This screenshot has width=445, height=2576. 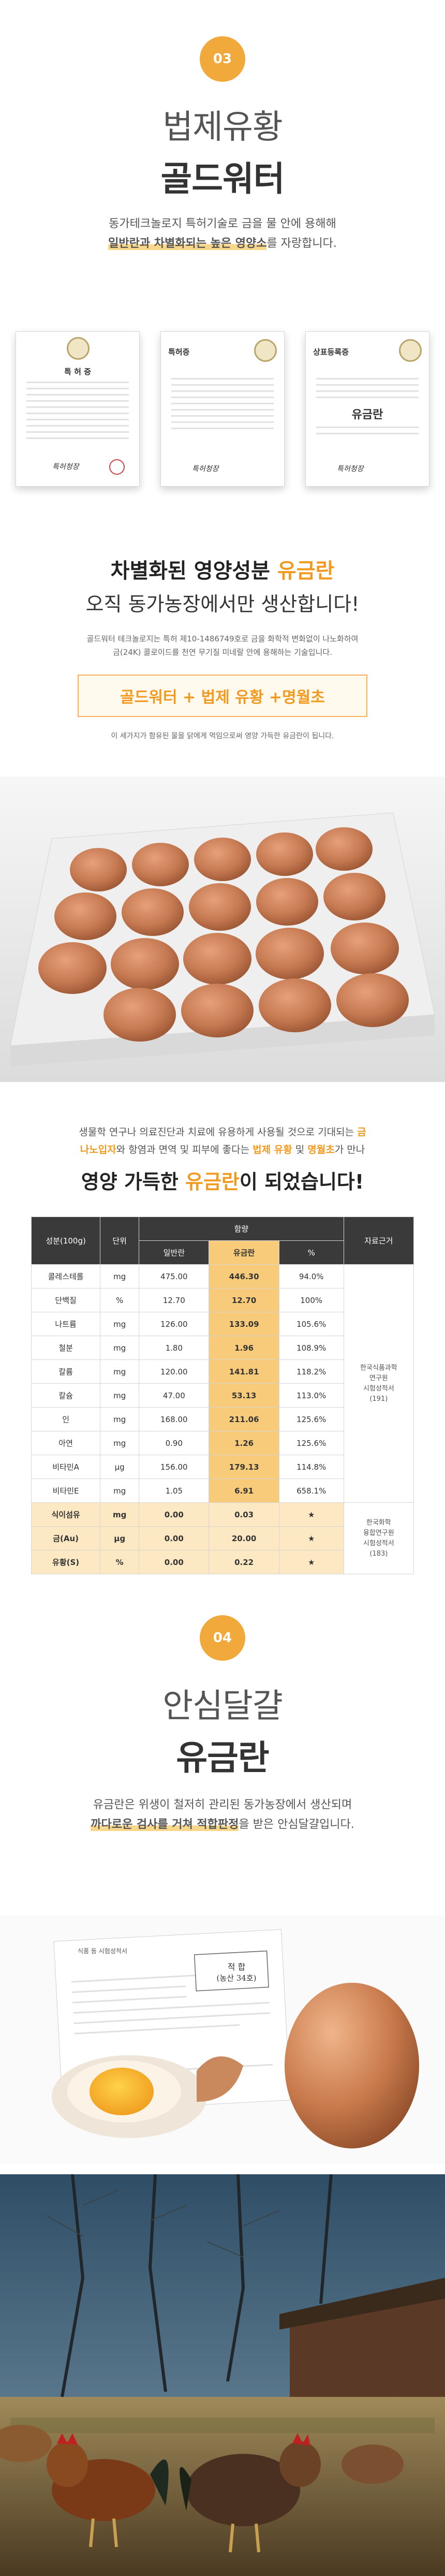 I want to click on table-row-highlight: 금(Au) μg 0.00 20.00 ★, so click(x=222, y=1538).